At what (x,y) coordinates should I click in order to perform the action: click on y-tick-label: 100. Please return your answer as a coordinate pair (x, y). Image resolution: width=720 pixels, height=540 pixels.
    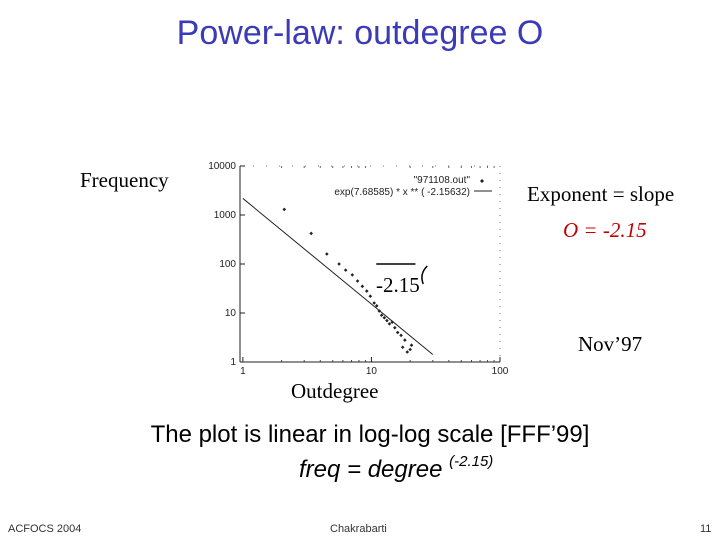
    Looking at the image, I should click on (227, 264).